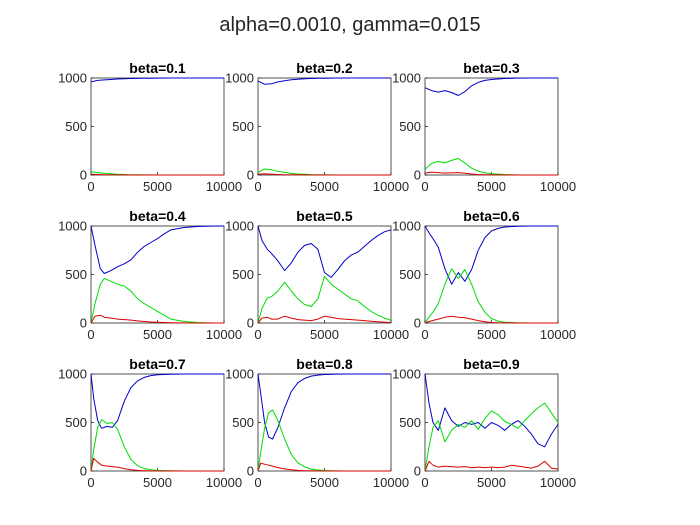  I want to click on subplot-title: beta=0.3, so click(491, 68).